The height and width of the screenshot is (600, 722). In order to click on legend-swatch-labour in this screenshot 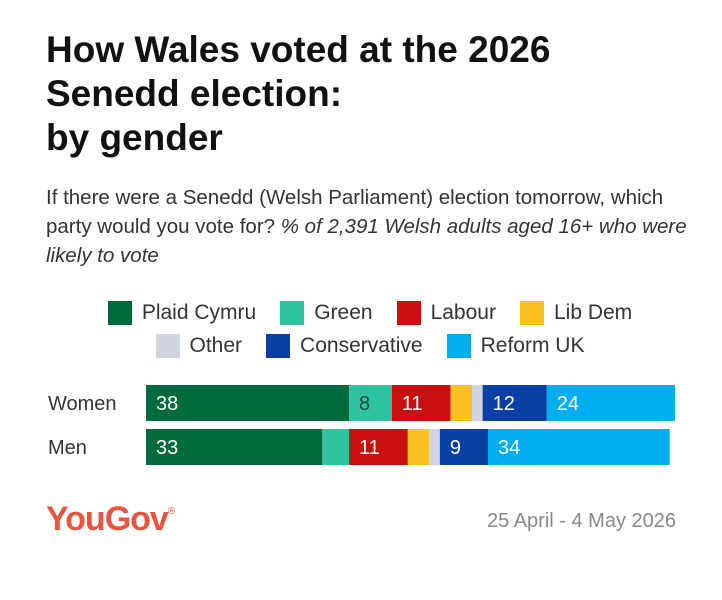, I will do `click(408, 312)`.